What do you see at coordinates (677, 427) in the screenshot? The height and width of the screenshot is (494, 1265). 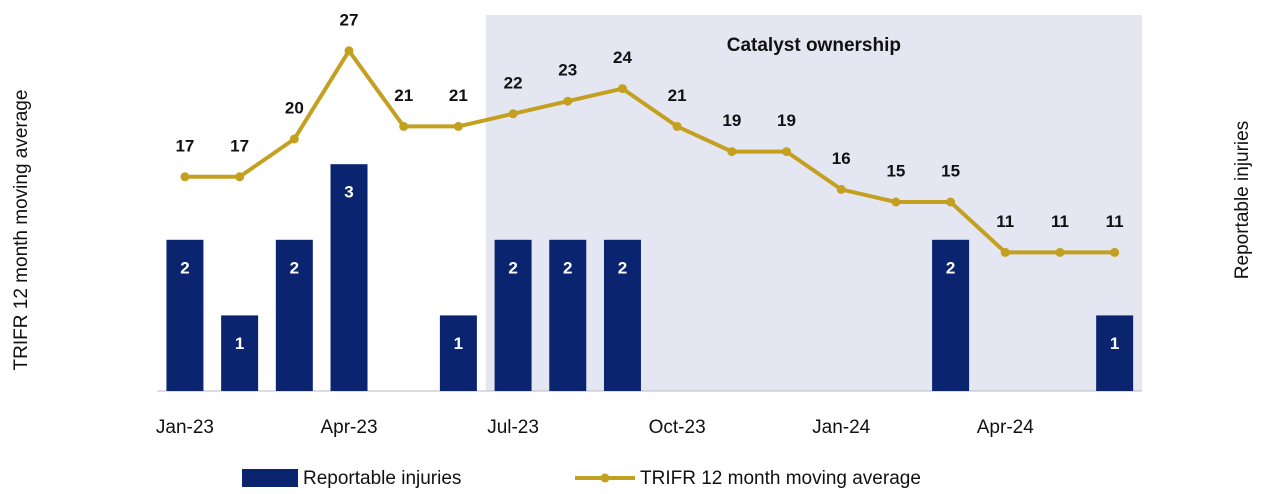 I see `x-tick-label: Oct-23` at bounding box center [677, 427].